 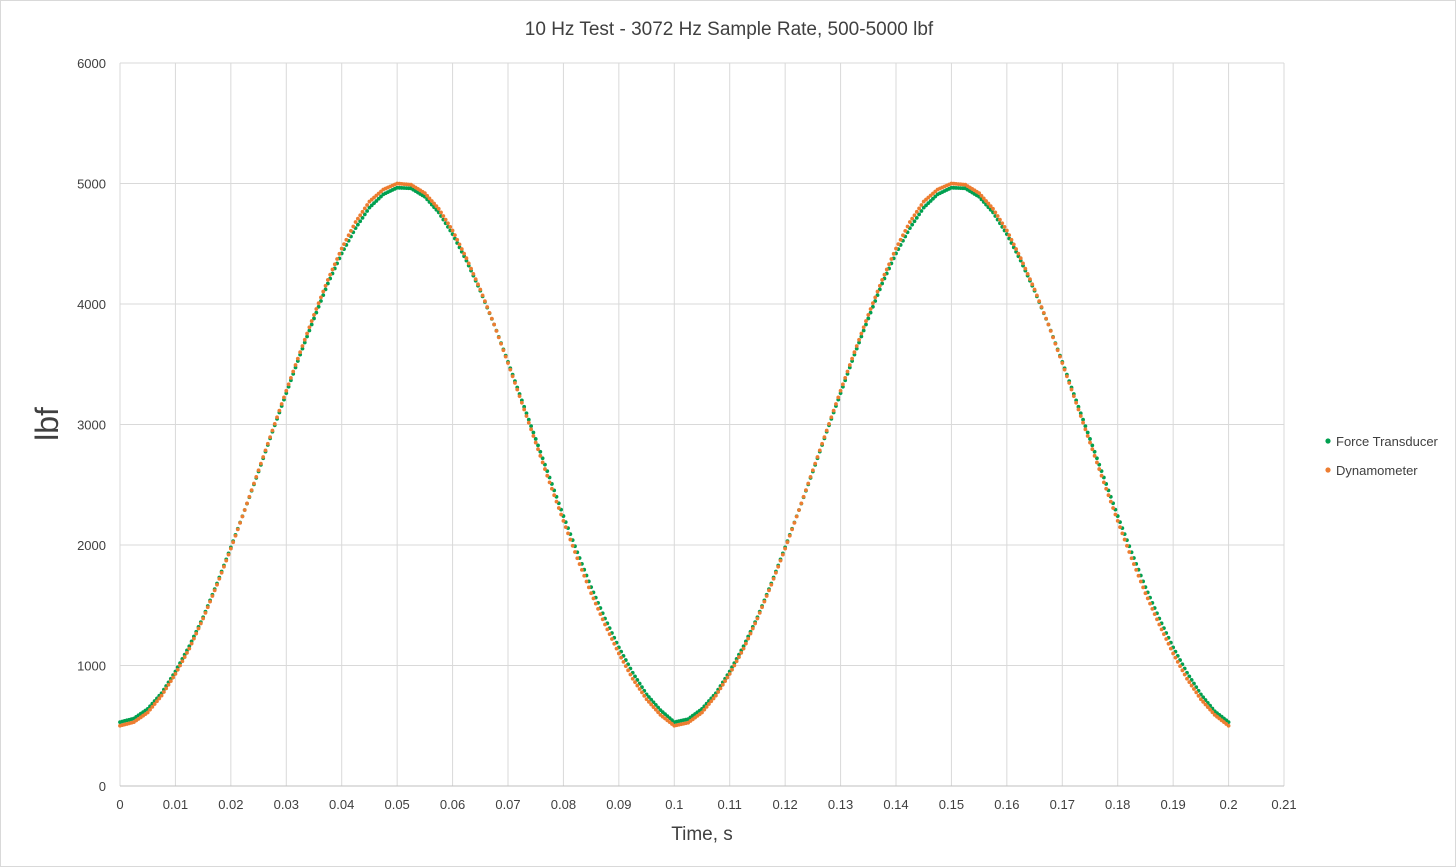 I want to click on x-tick-label: 0.05, so click(x=396, y=804).